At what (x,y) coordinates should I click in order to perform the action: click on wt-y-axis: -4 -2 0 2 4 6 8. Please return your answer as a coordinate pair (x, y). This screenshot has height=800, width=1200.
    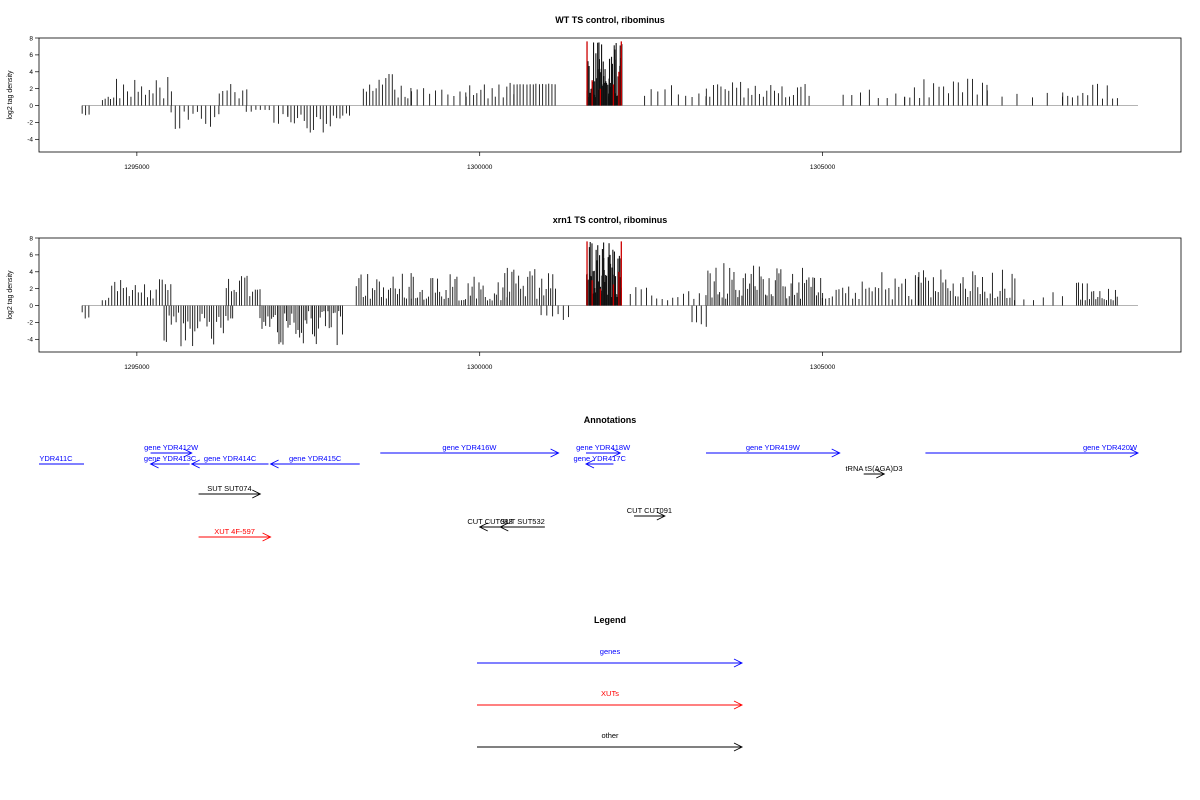
    Looking at the image, I should click on (33, 89).